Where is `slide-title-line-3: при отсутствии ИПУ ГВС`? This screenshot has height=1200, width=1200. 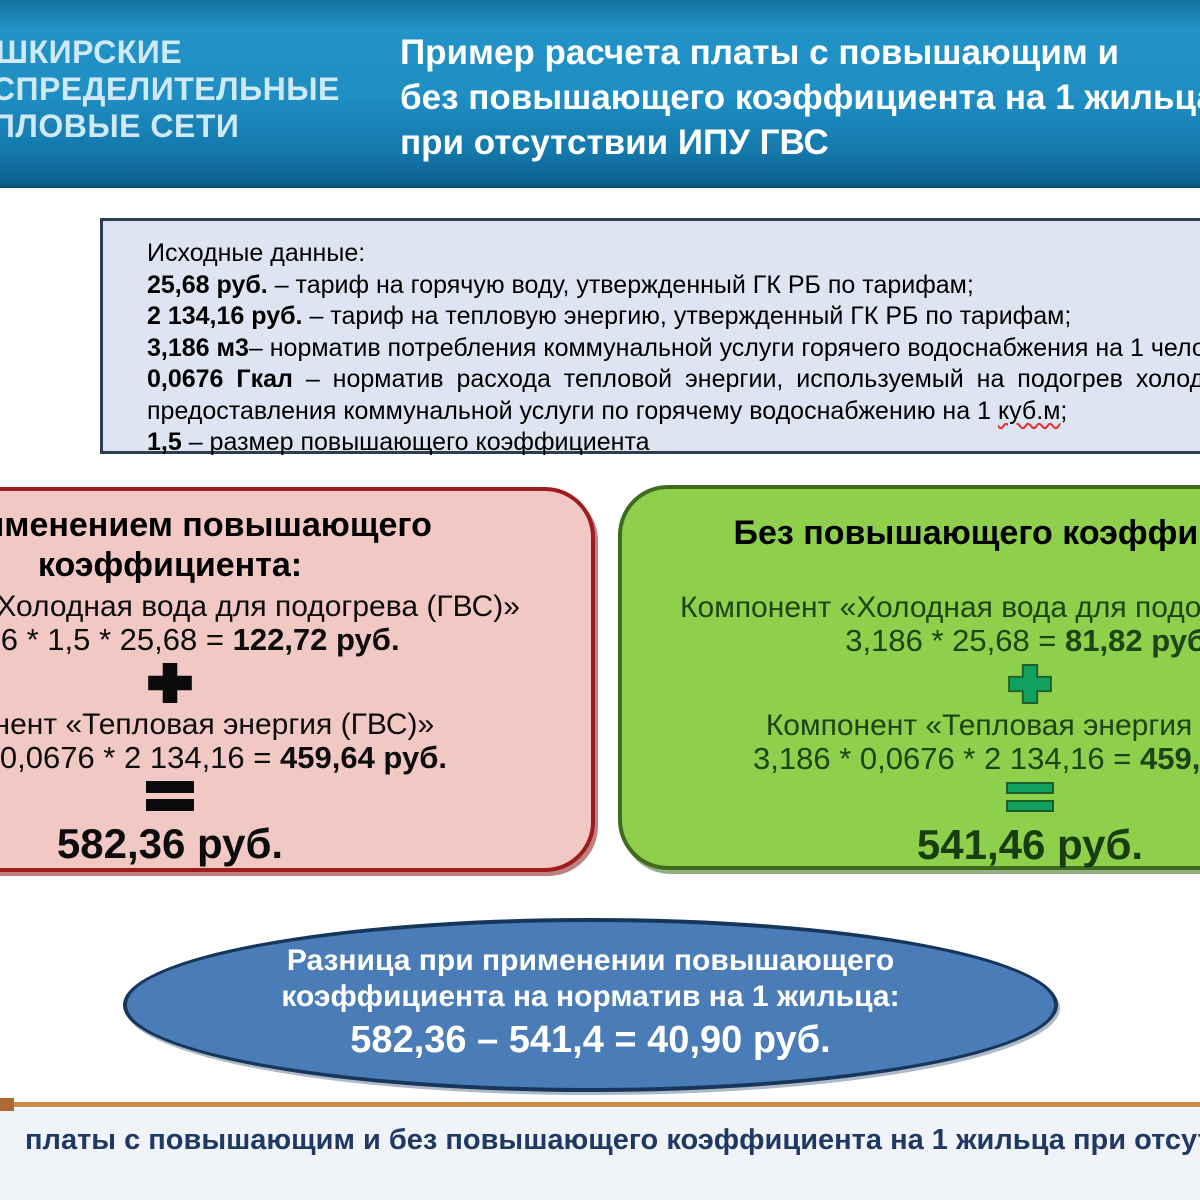
slide-title-line-3: при отсутствии ИПУ ГВС is located at coordinates (614, 142).